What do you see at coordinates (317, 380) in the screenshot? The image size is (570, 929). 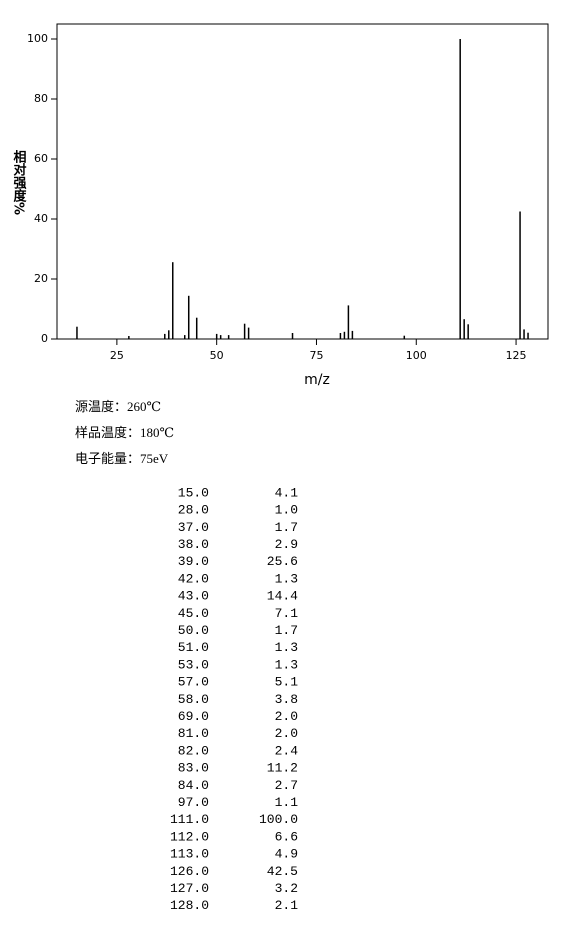 I see `x-axis-label: m/z` at bounding box center [317, 380].